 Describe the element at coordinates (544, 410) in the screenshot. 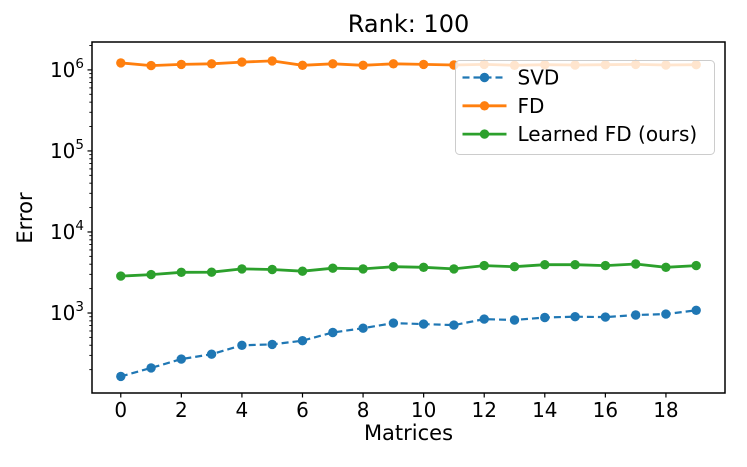

I see `x-tick-label: 14` at that location.